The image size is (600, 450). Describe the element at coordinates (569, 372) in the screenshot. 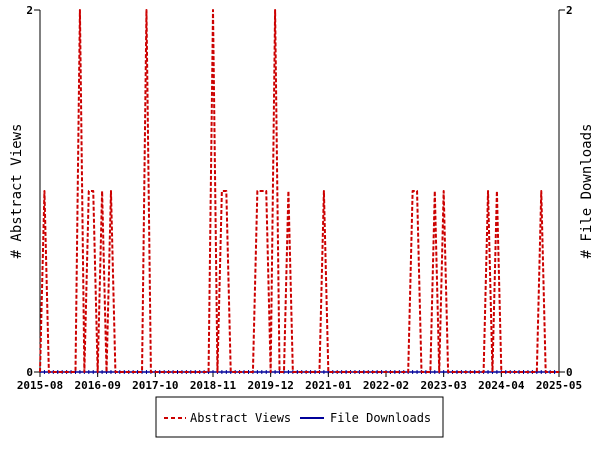

I see `y-tick-label-right-0: 0` at that location.